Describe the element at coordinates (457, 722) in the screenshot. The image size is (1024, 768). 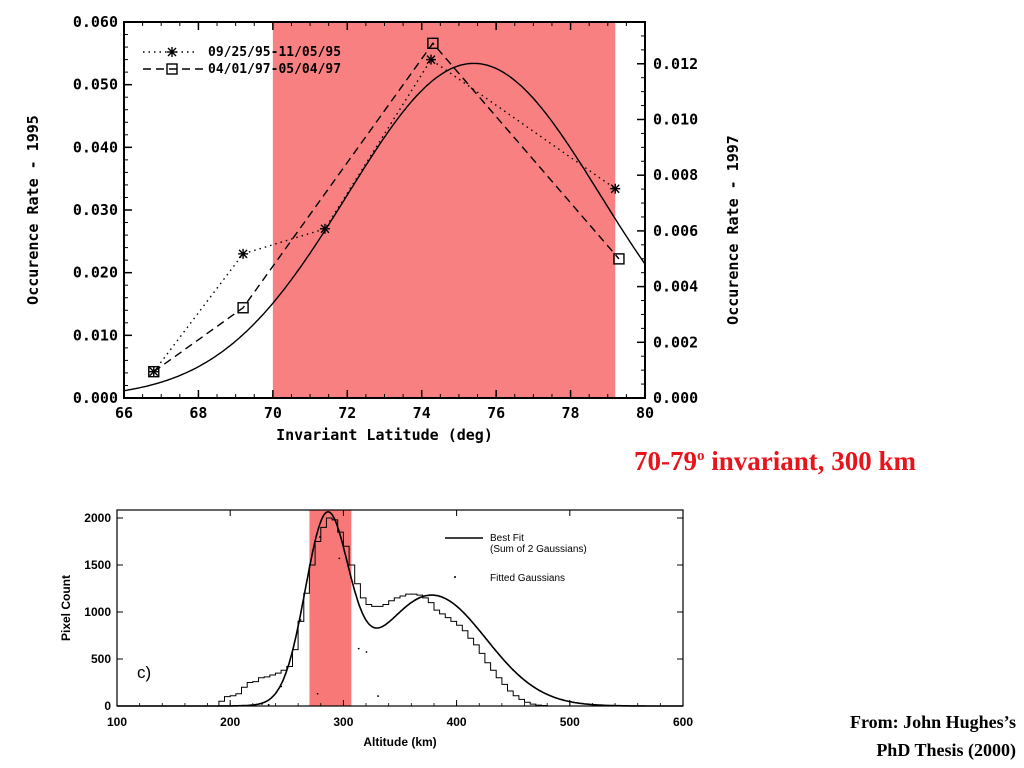
I see `alt-x-tick-label: 400` at that location.